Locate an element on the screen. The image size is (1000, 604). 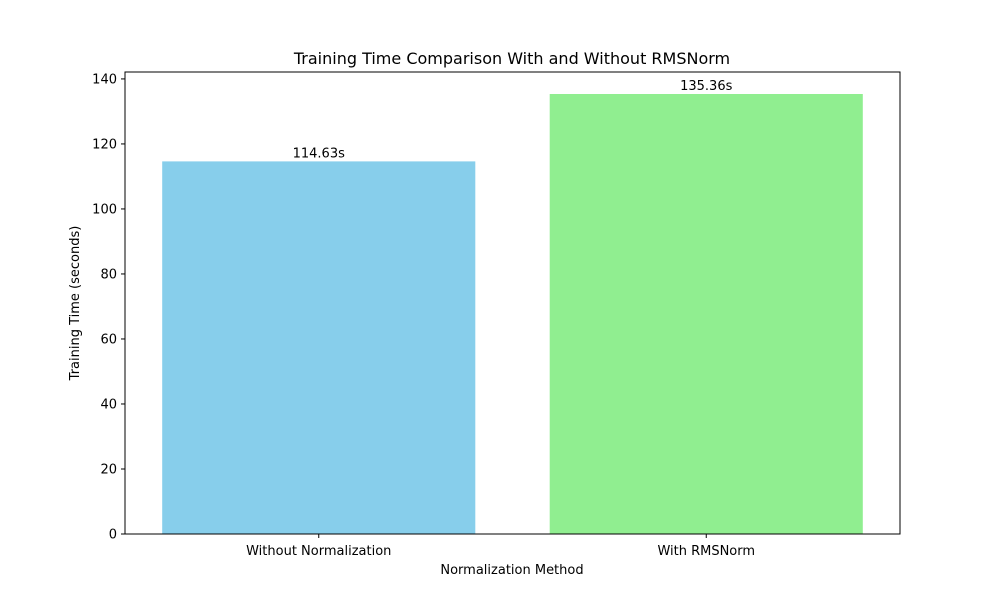
y-axis-label: Training Time (seconds) is located at coordinates (75, 304).